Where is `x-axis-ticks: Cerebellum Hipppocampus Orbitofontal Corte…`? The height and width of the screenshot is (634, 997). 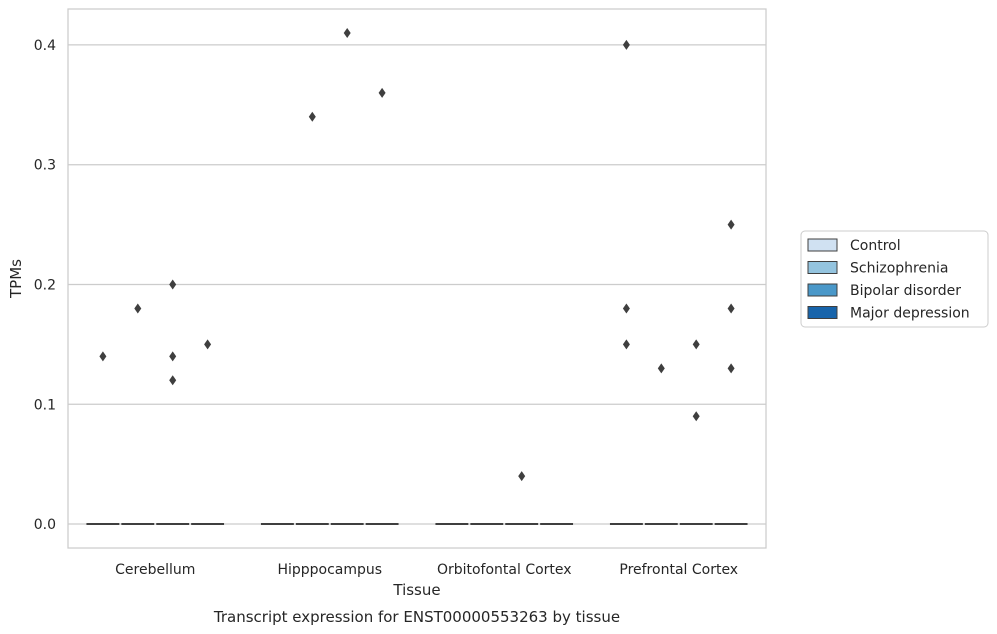 x-axis-ticks: Cerebellum Hipppocampus Orbitofontal Corte… is located at coordinates (426, 570).